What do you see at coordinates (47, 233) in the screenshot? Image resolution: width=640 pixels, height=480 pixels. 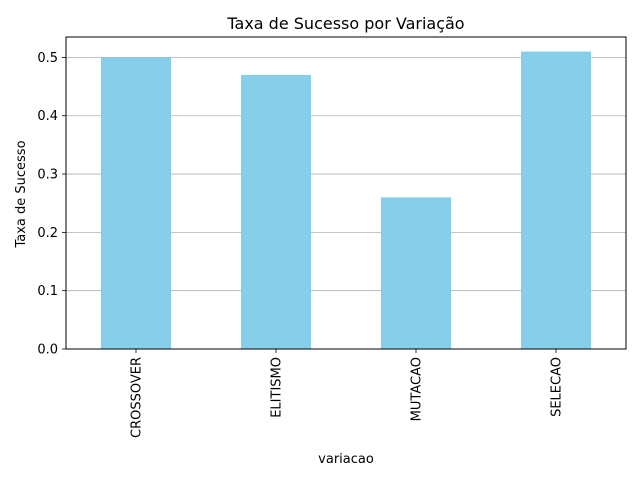 I see `y-tick-label: 0.2` at bounding box center [47, 233].